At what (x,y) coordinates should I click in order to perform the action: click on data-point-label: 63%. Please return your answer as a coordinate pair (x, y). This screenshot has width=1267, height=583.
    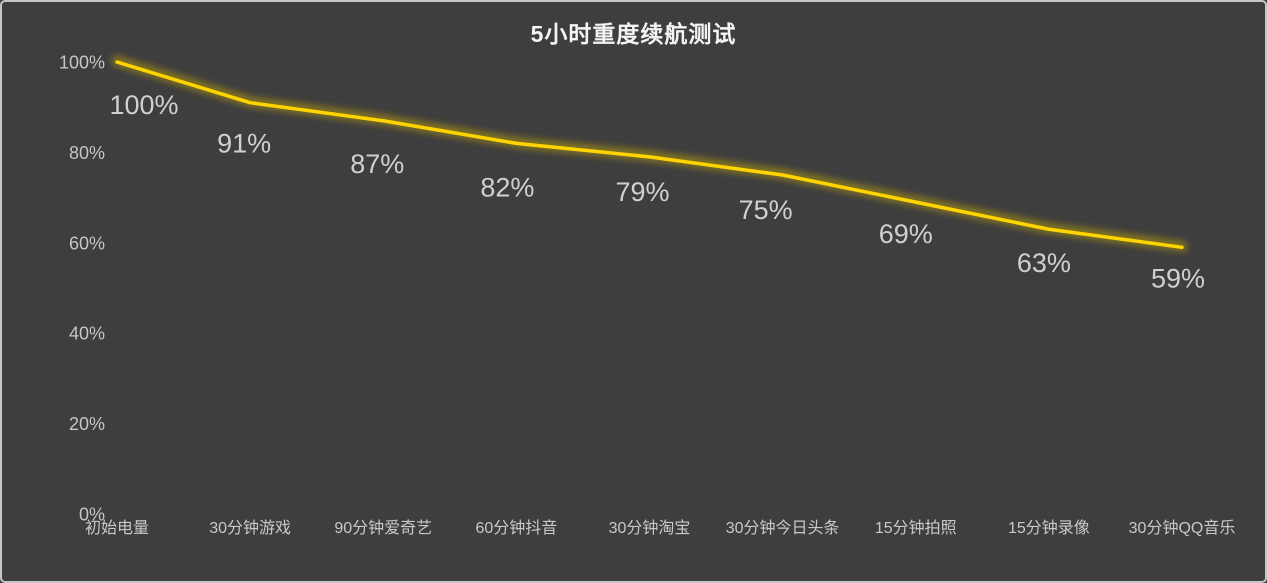
    Looking at the image, I should click on (1044, 263).